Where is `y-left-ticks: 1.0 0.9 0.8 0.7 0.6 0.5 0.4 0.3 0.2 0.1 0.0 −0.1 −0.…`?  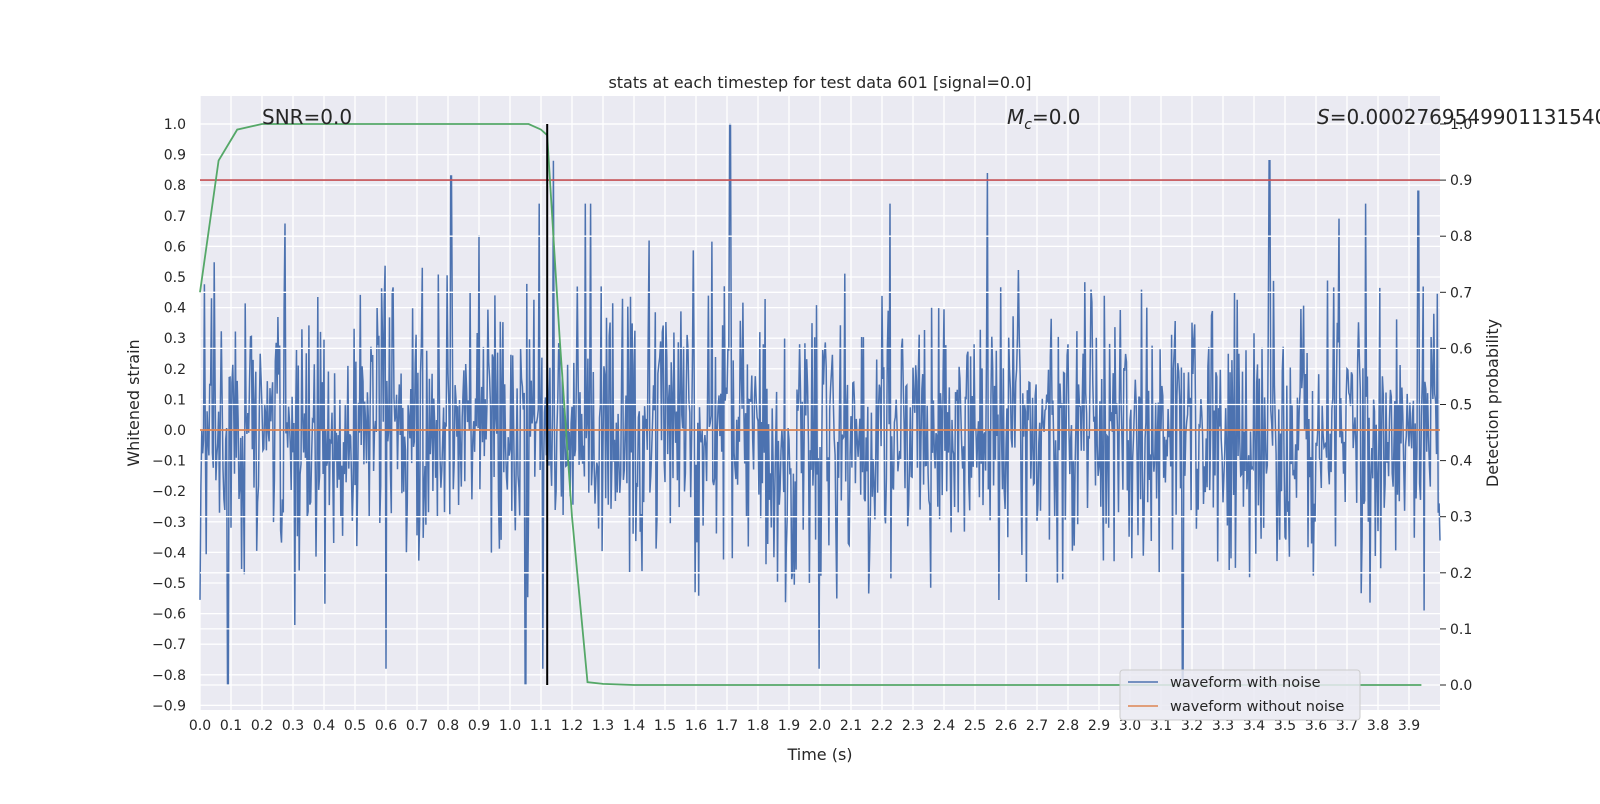
y-left-ticks: 1.0 0.9 0.8 0.7 0.6 0.5 0.4 0.3 0.2 0.1 0.0 −0.1 −0.… is located at coordinates (169, 415).